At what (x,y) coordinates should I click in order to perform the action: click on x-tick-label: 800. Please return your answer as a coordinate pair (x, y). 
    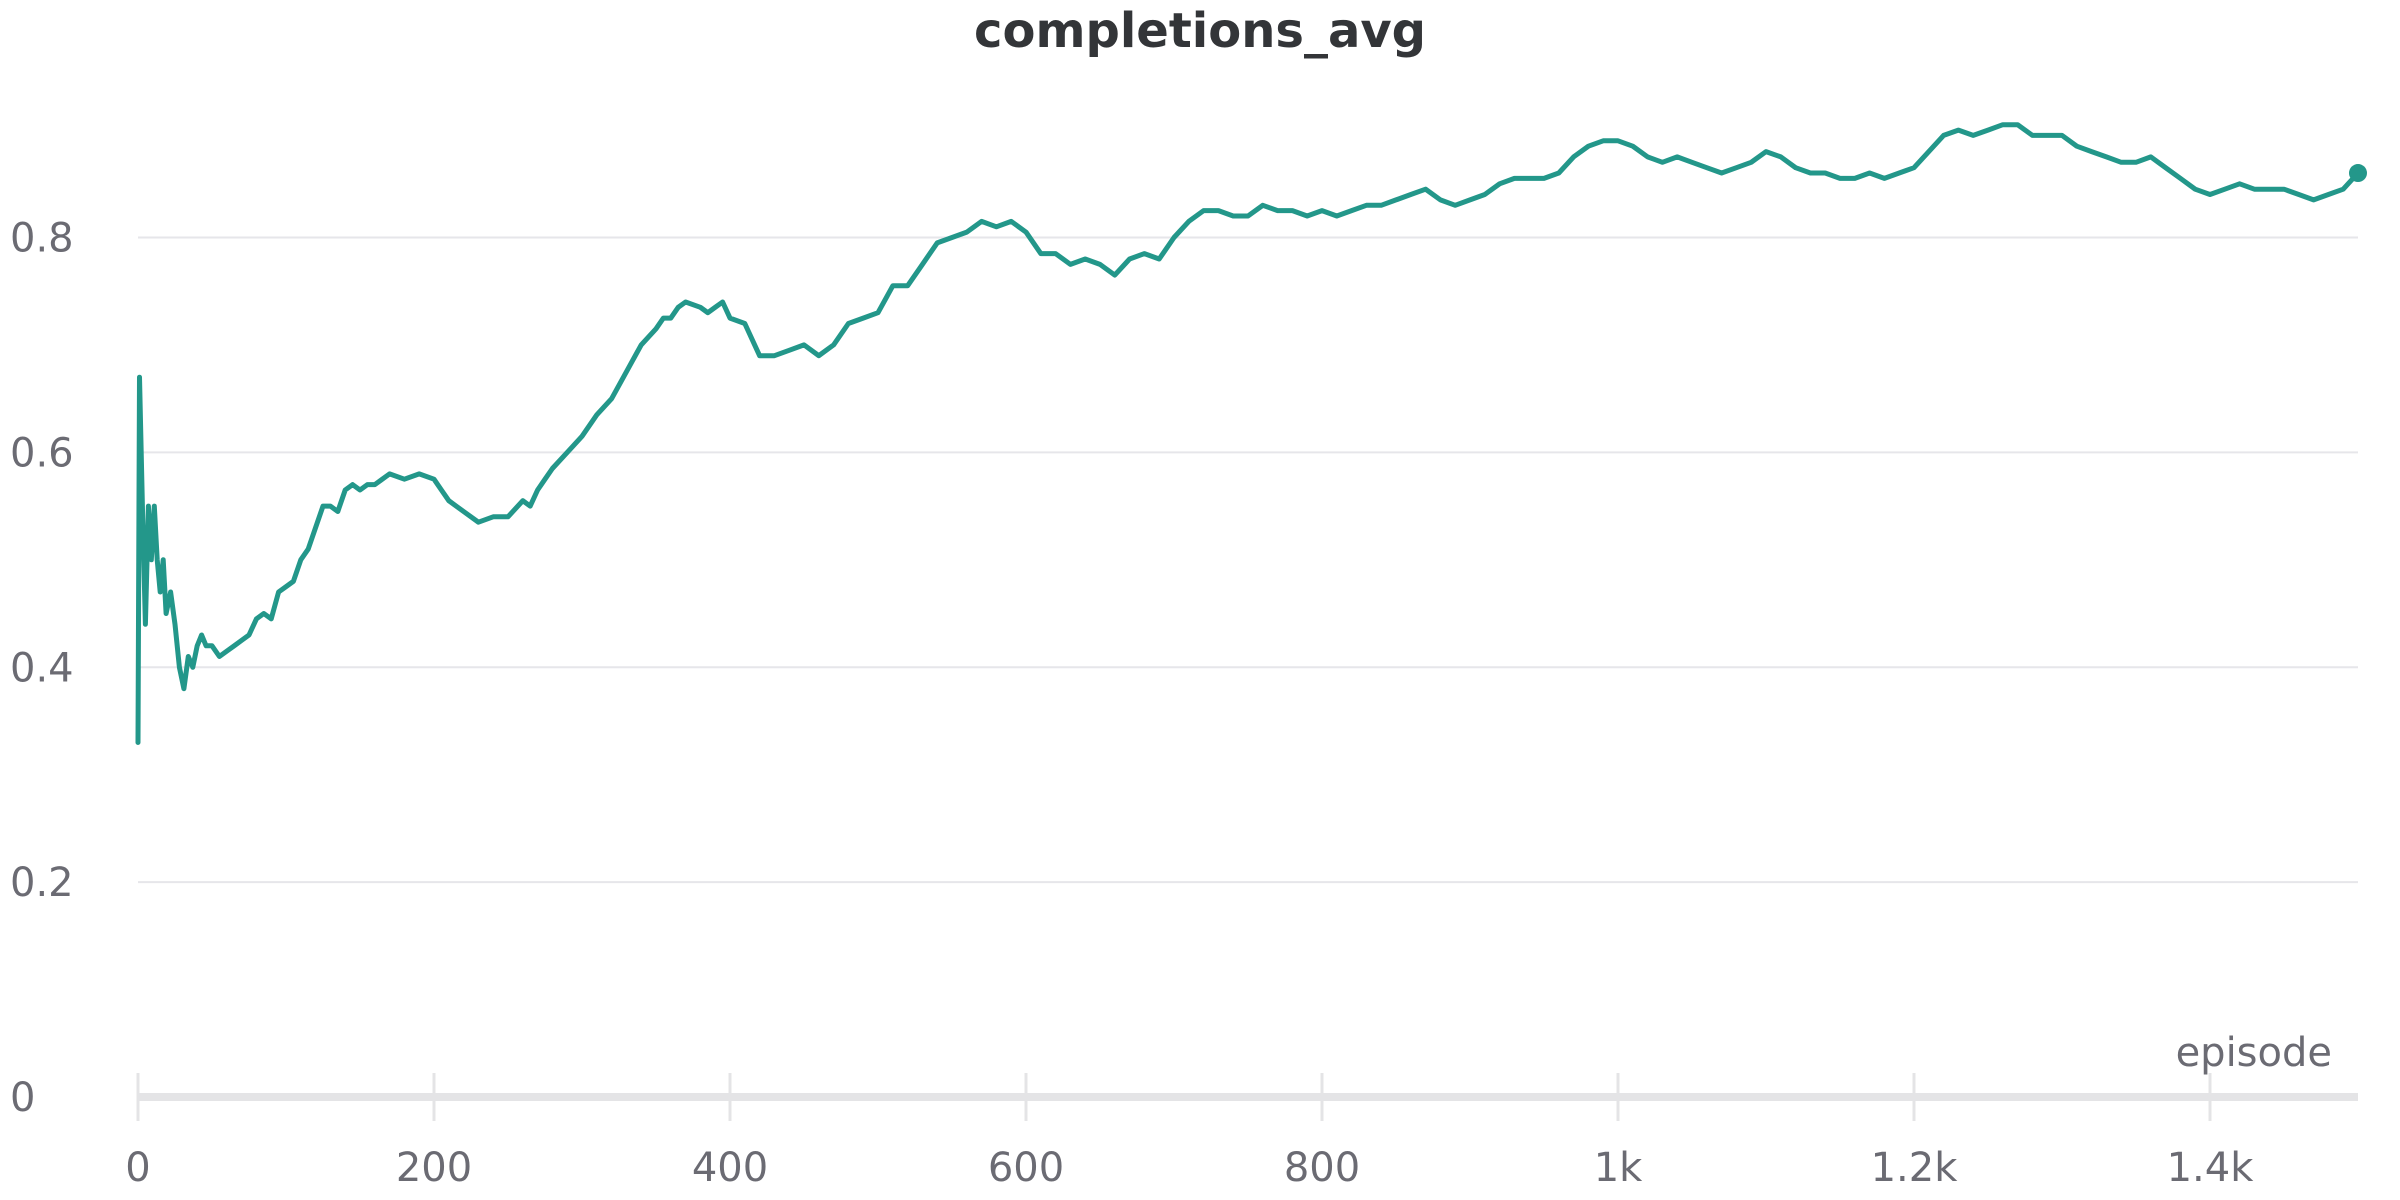
    Looking at the image, I should click on (1322, 1168).